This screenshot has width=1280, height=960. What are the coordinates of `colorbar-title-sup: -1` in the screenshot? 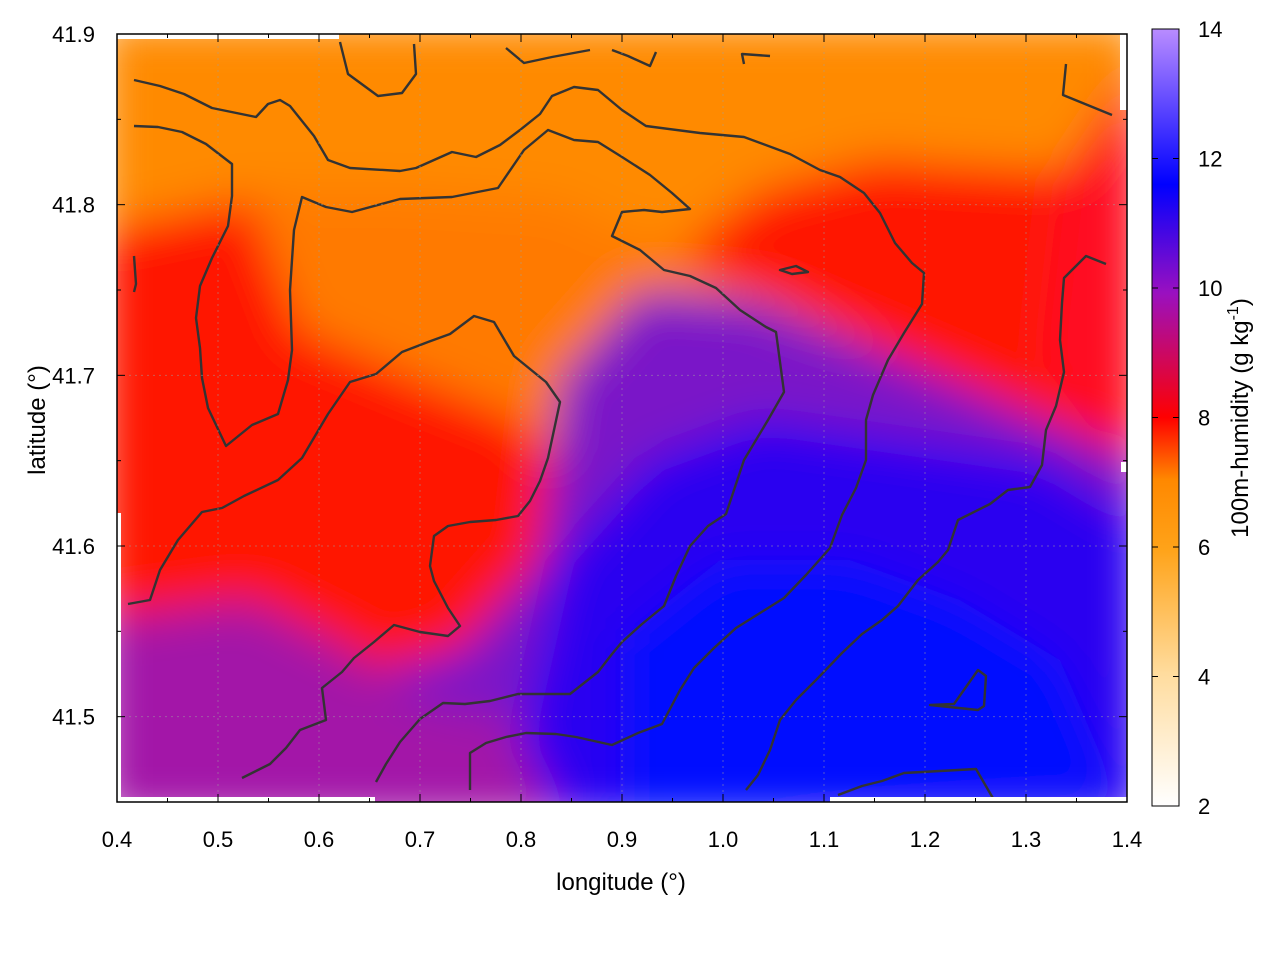 It's located at (1233, 313).